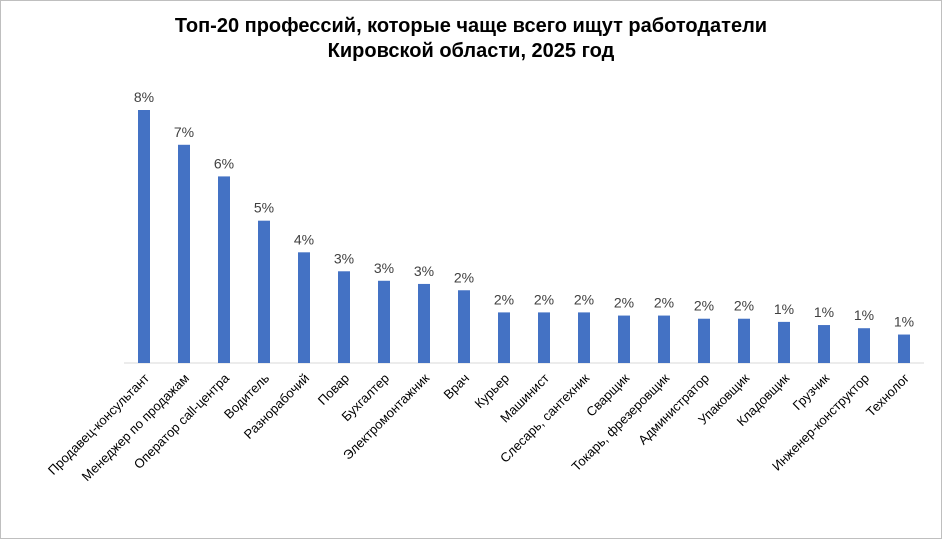 The height and width of the screenshot is (539, 942). Describe the element at coordinates (471, 51) in the screenshot. I see `chart-title-line2: Кировской области, 2025 год` at that location.